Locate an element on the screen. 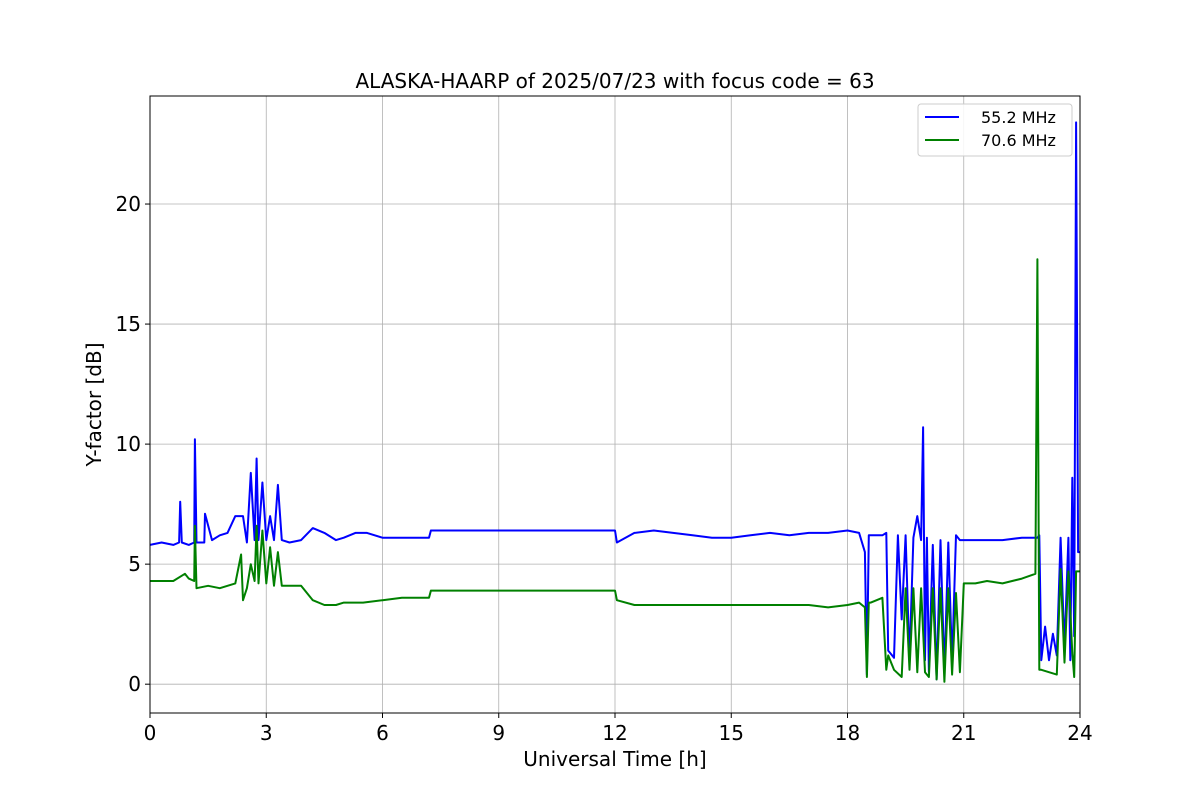 The height and width of the screenshot is (800, 1200). x-tick-label: 6 is located at coordinates (382, 733).